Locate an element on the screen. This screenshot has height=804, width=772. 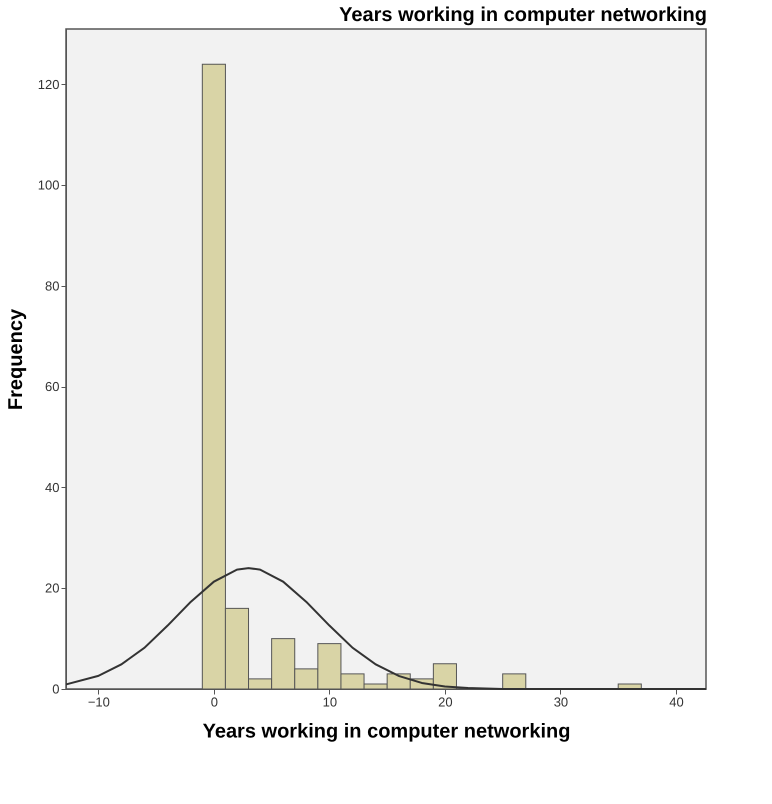
y-tick-label: 0 is located at coordinates (56, 689).